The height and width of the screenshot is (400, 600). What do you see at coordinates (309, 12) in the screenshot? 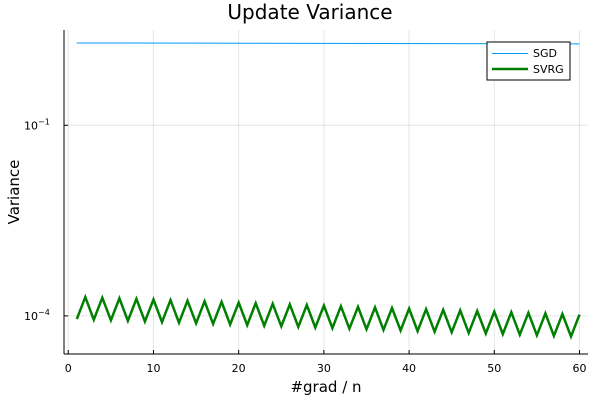
I see `chart-title: Update Variance` at bounding box center [309, 12].